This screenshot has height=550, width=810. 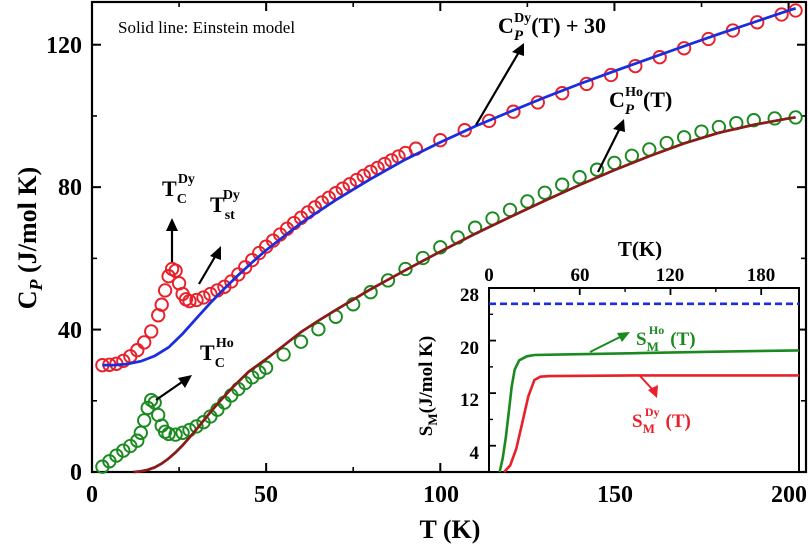 What do you see at coordinates (64, 46) in the screenshot?
I see `y-tick-label-120: 120` at bounding box center [64, 46].